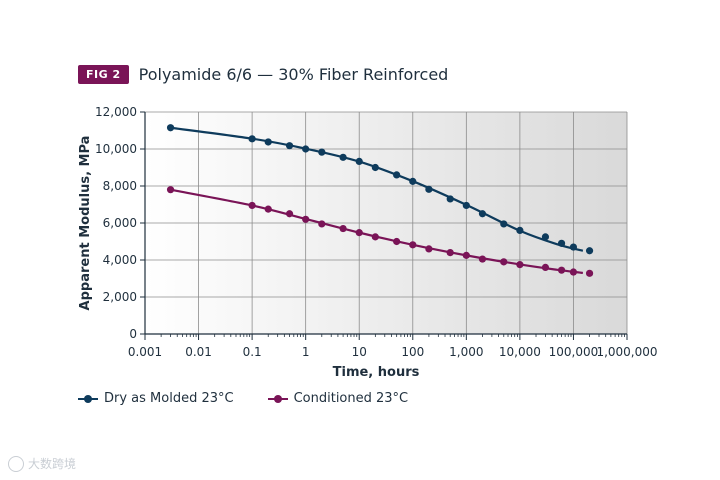  I want to click on y-tick-label: 0, so click(133, 334).